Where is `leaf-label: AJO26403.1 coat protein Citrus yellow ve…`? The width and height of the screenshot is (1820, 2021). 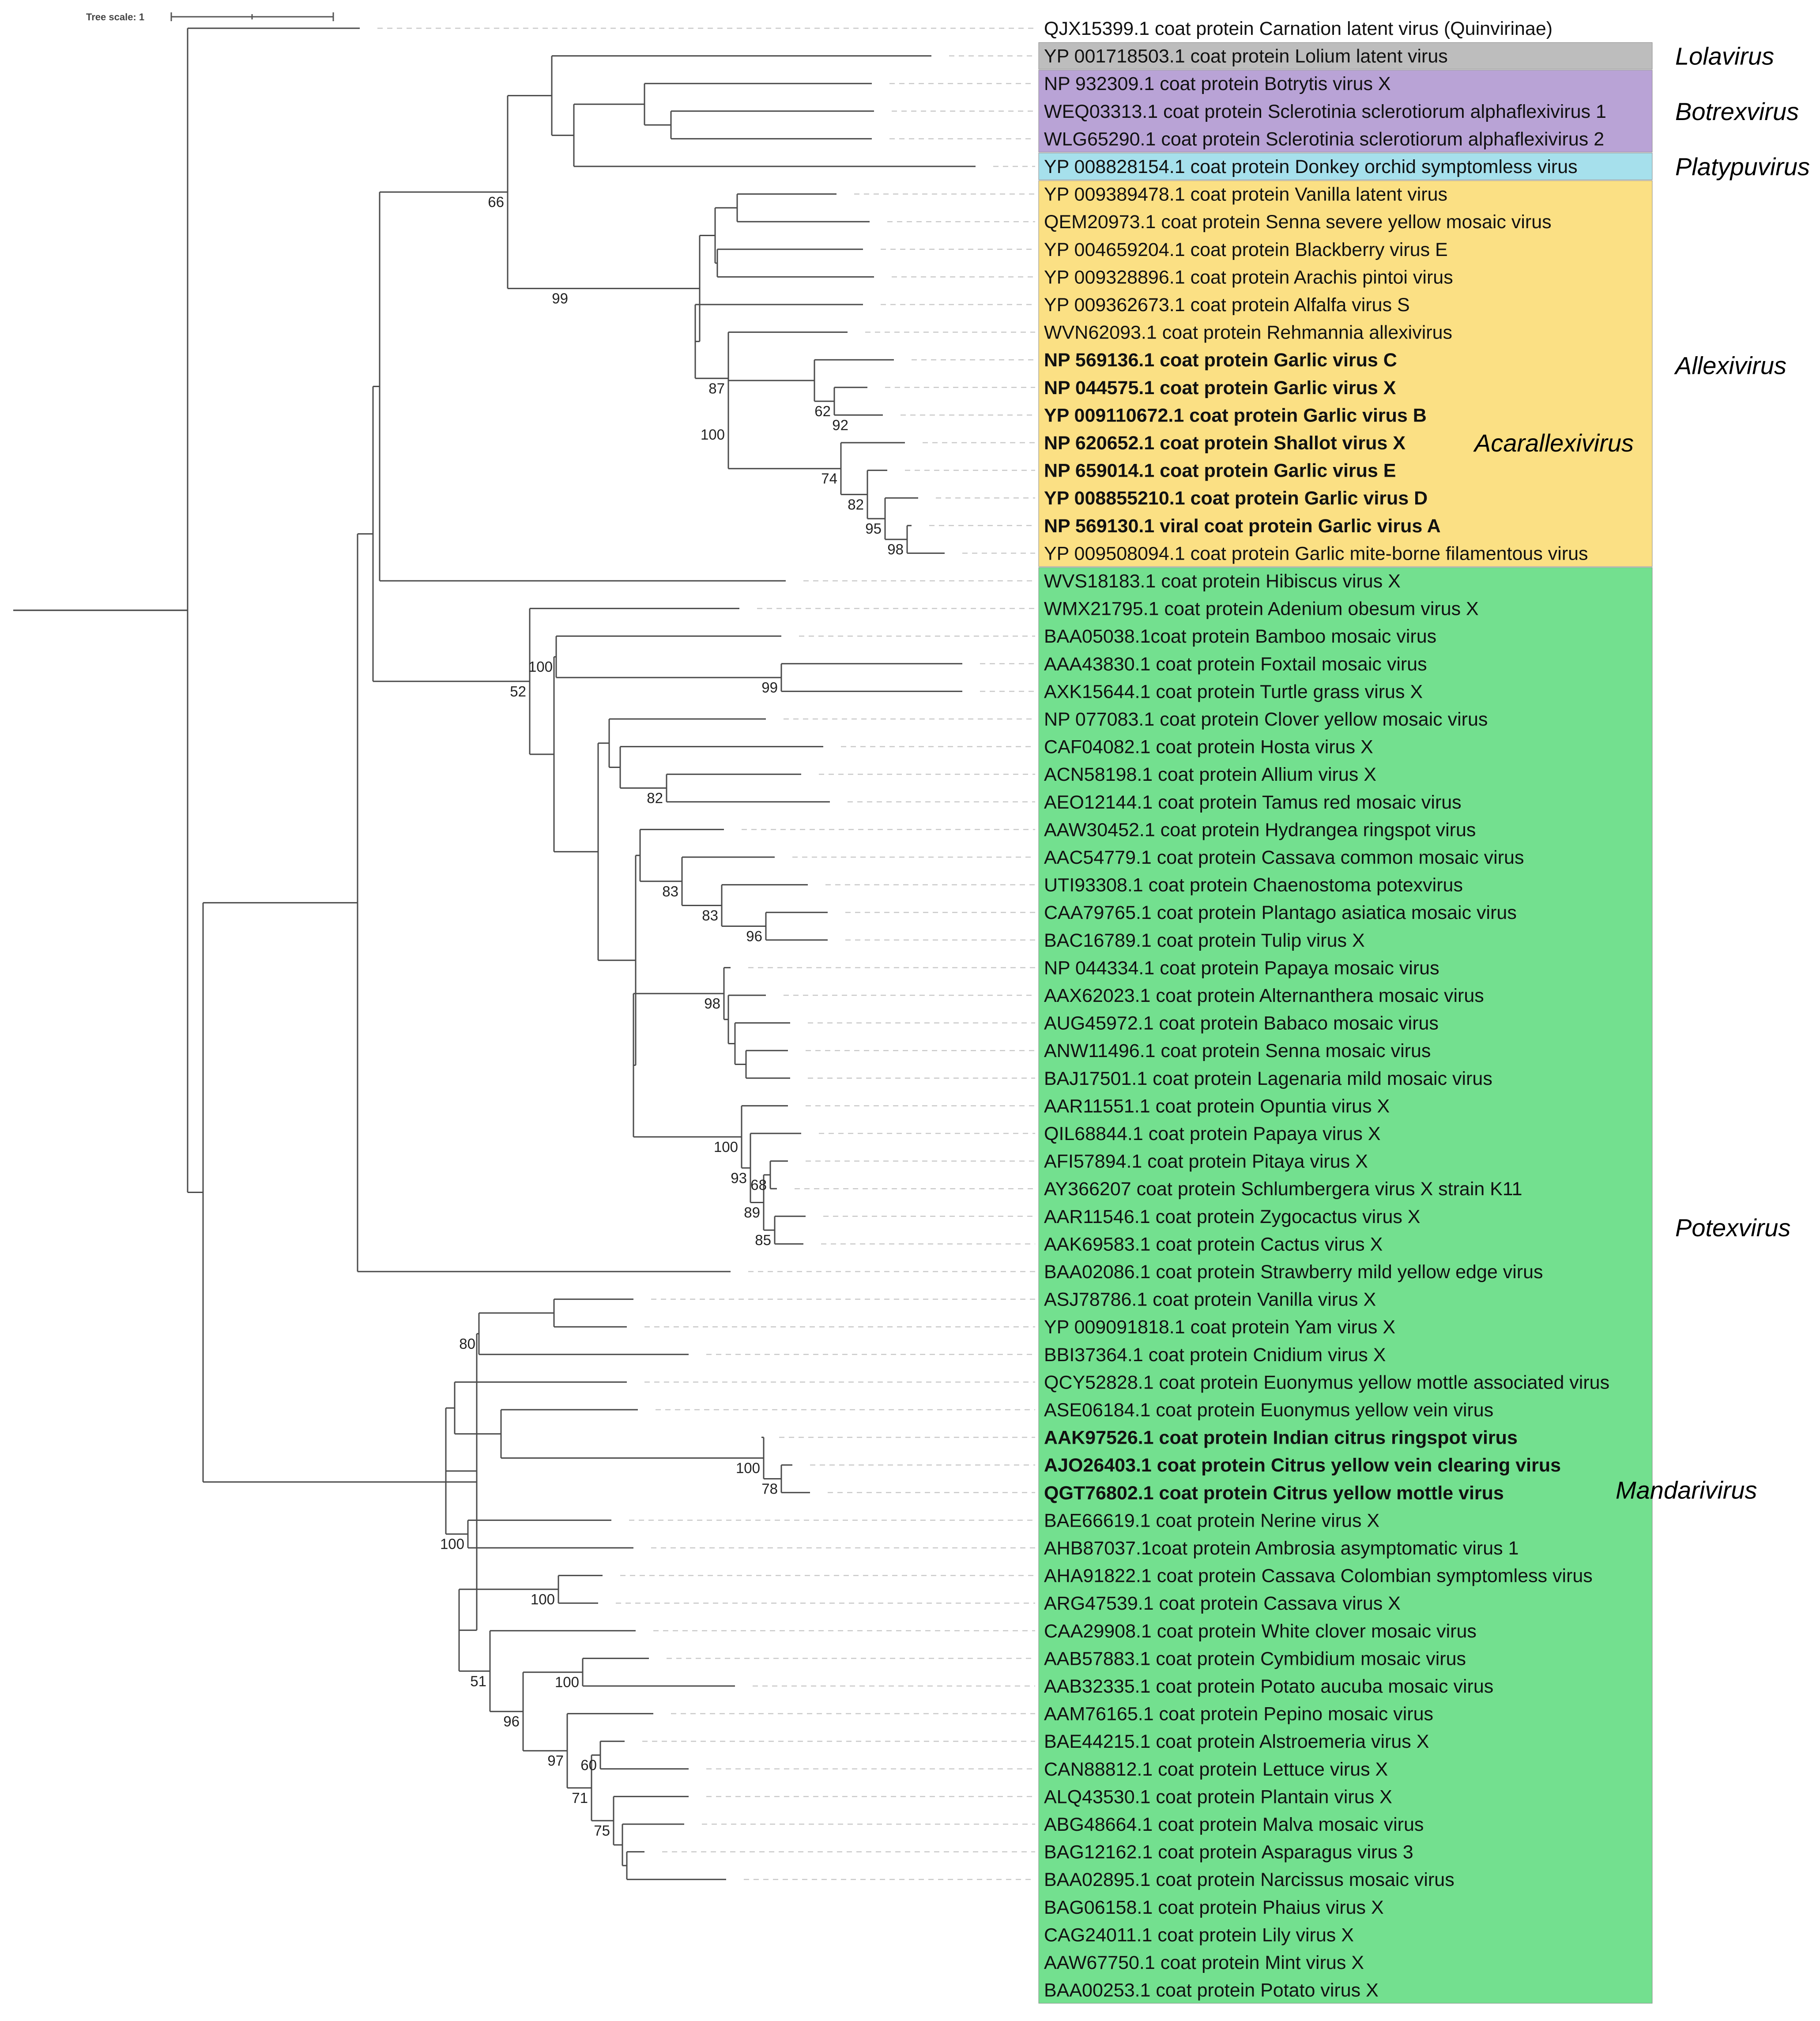
leaf-label: AJO26403.1 coat protein Citrus yellow ve… is located at coordinates (1302, 1465).